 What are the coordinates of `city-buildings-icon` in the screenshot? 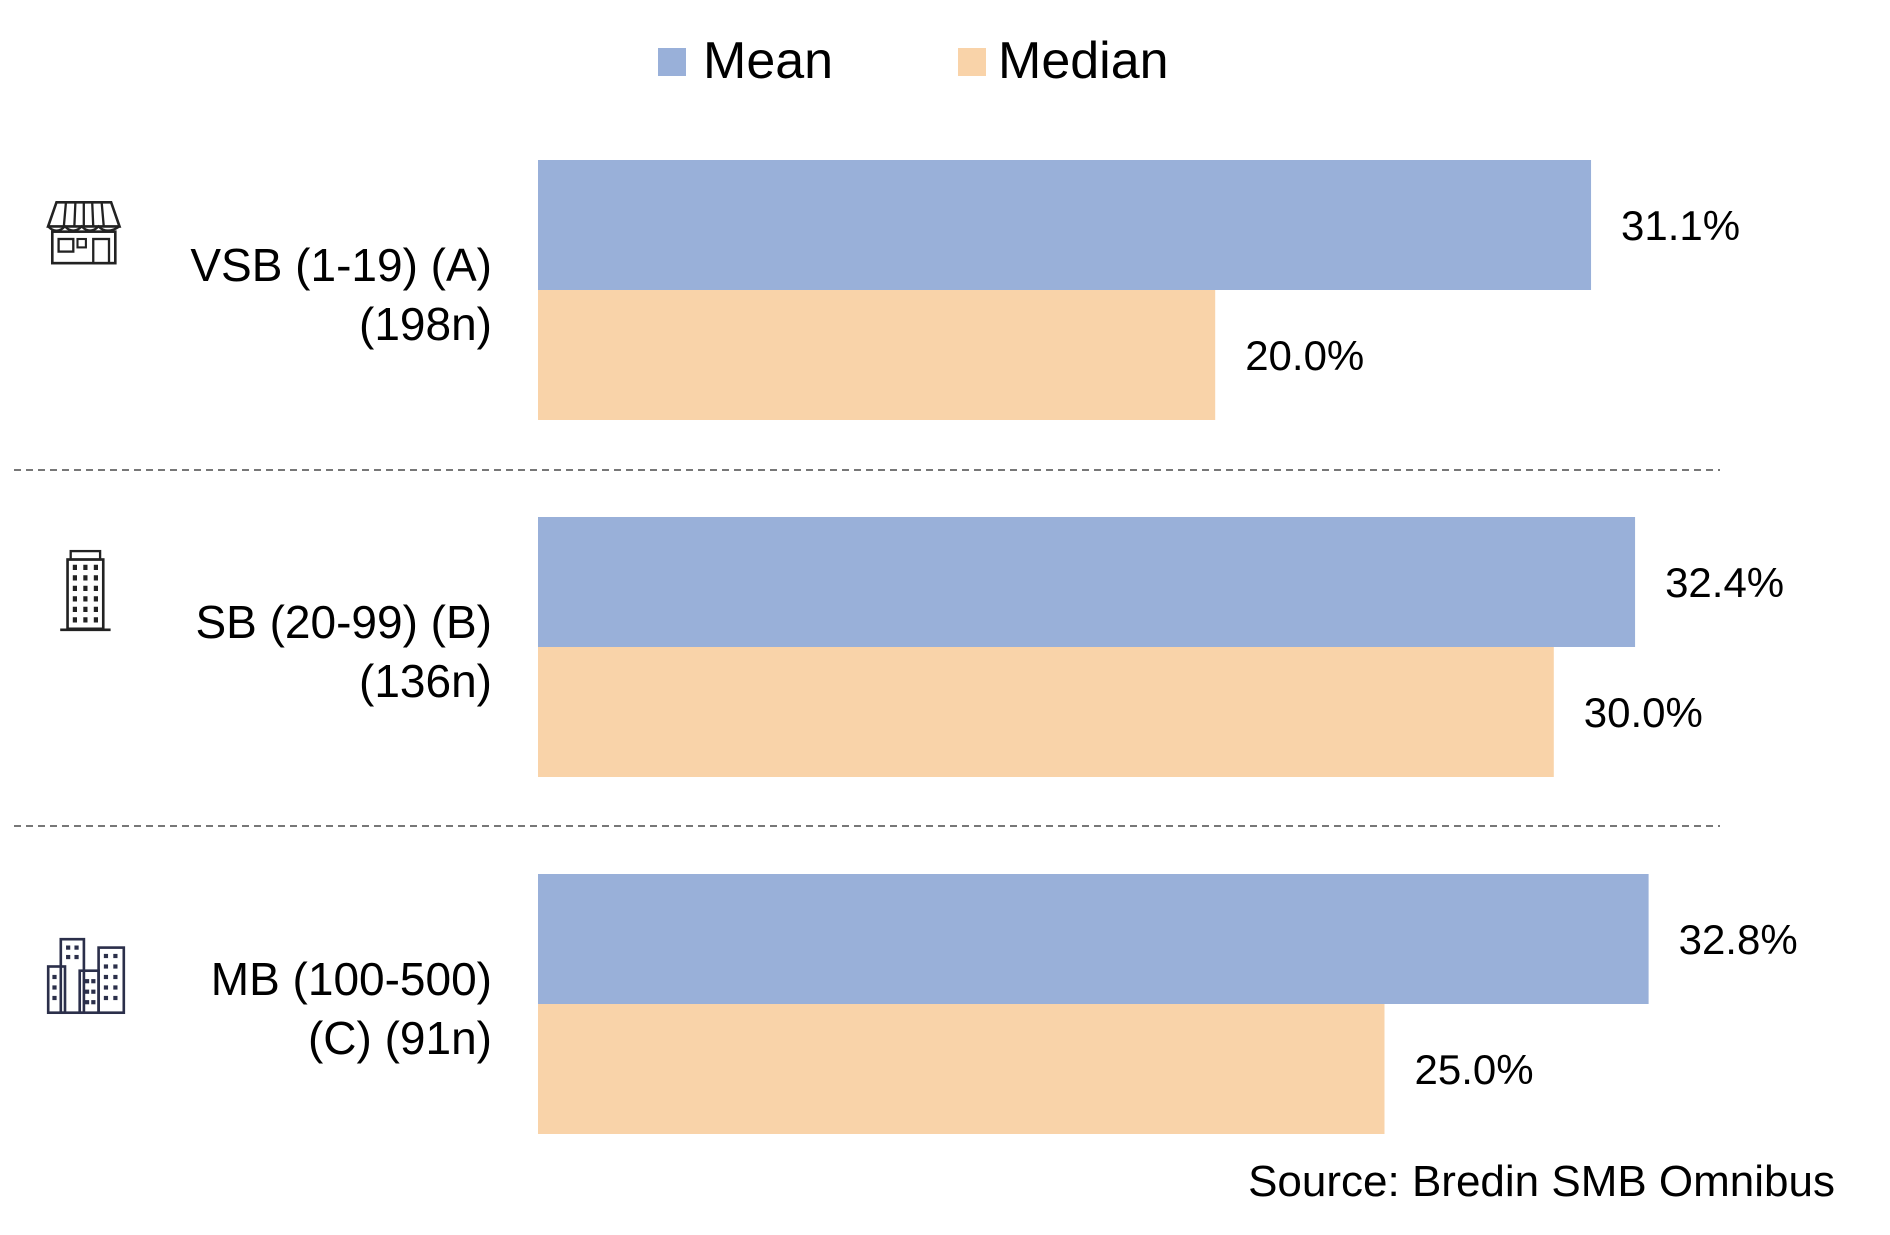 It's located at (86, 976).